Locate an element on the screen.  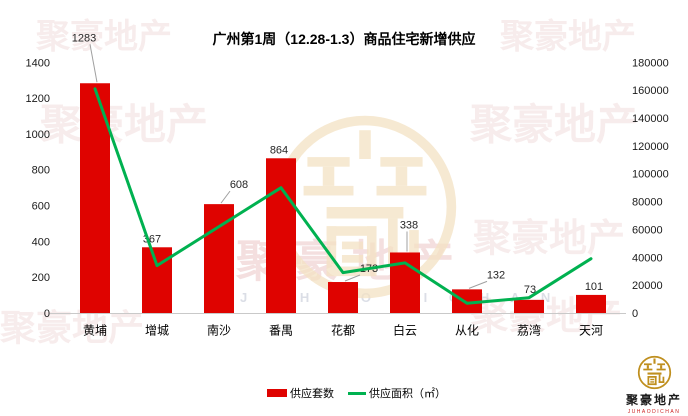
category-label: 荔湾 is located at coordinates (529, 330).